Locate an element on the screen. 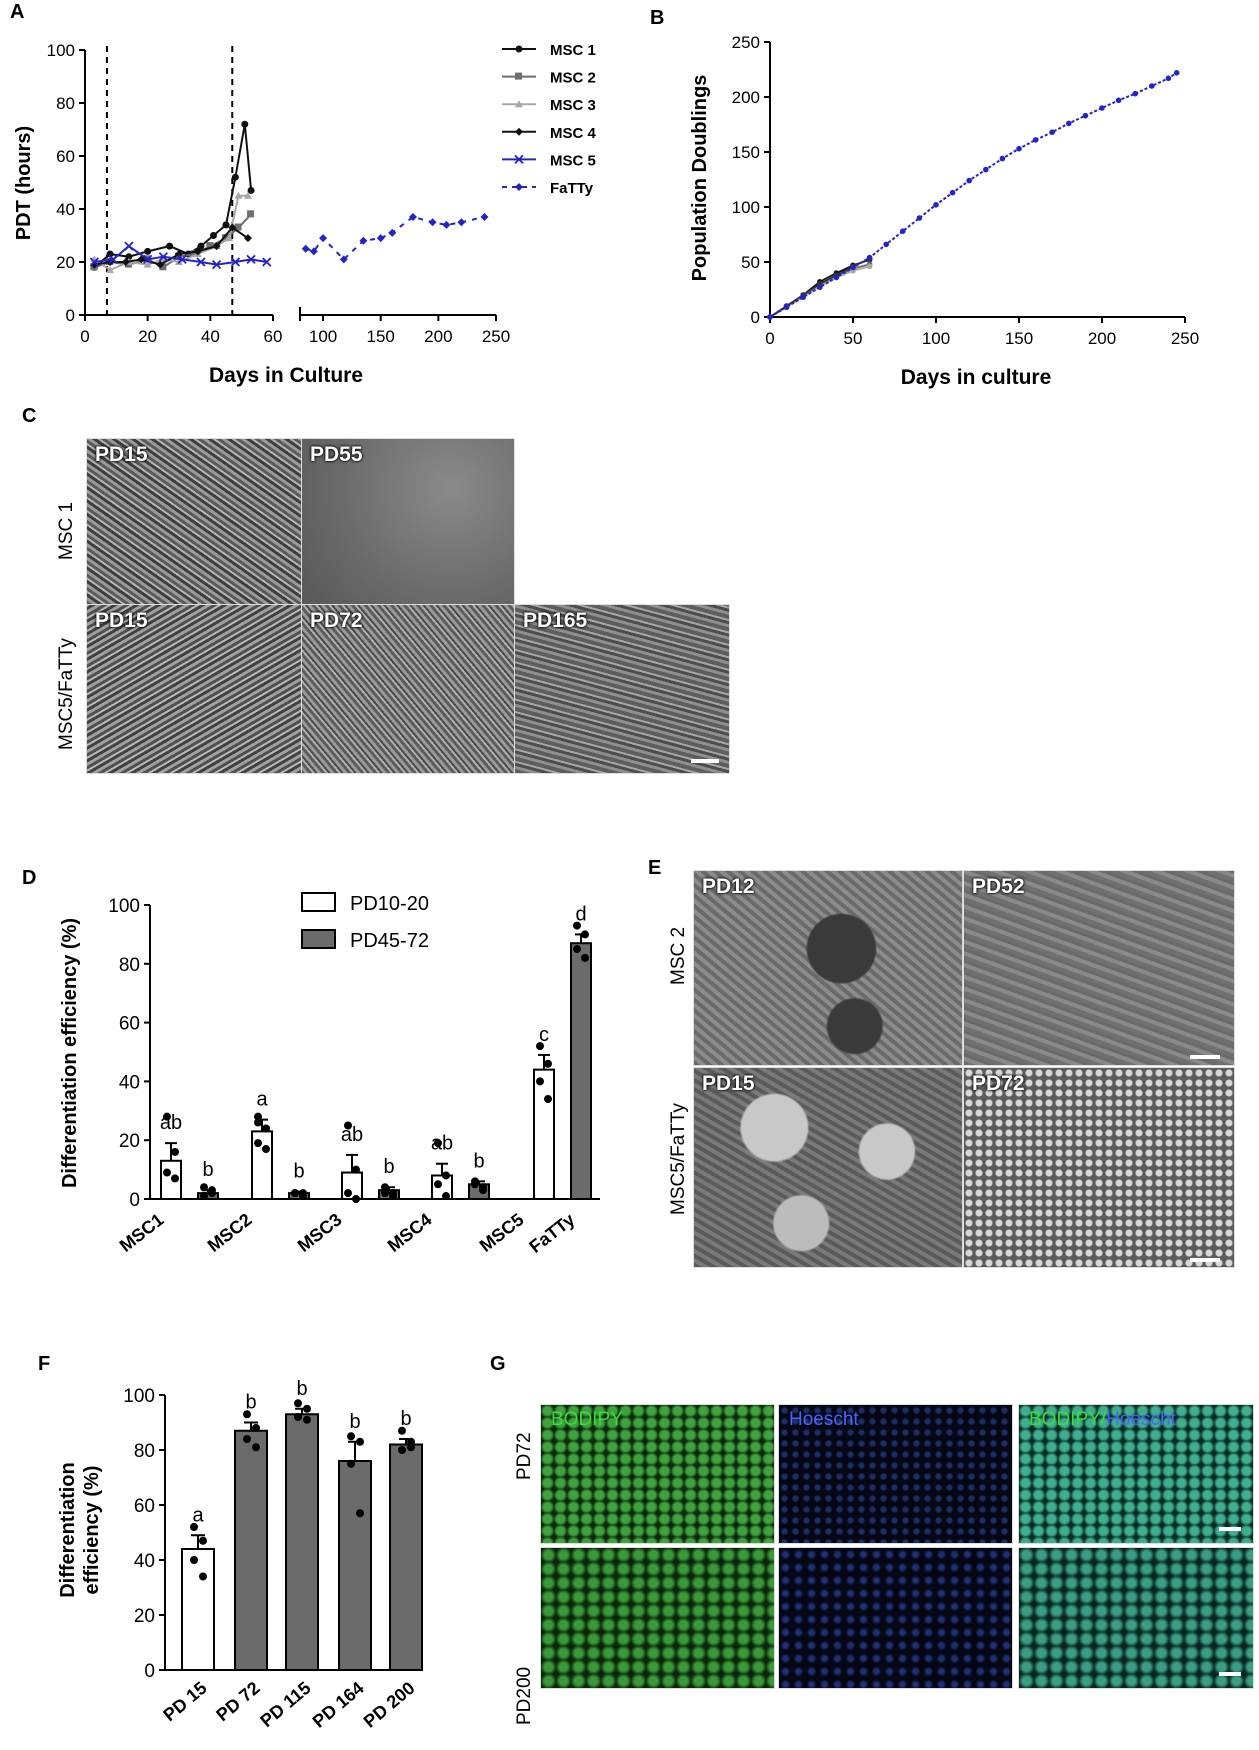  d-y-tick-label: 0 is located at coordinates (134, 1200).